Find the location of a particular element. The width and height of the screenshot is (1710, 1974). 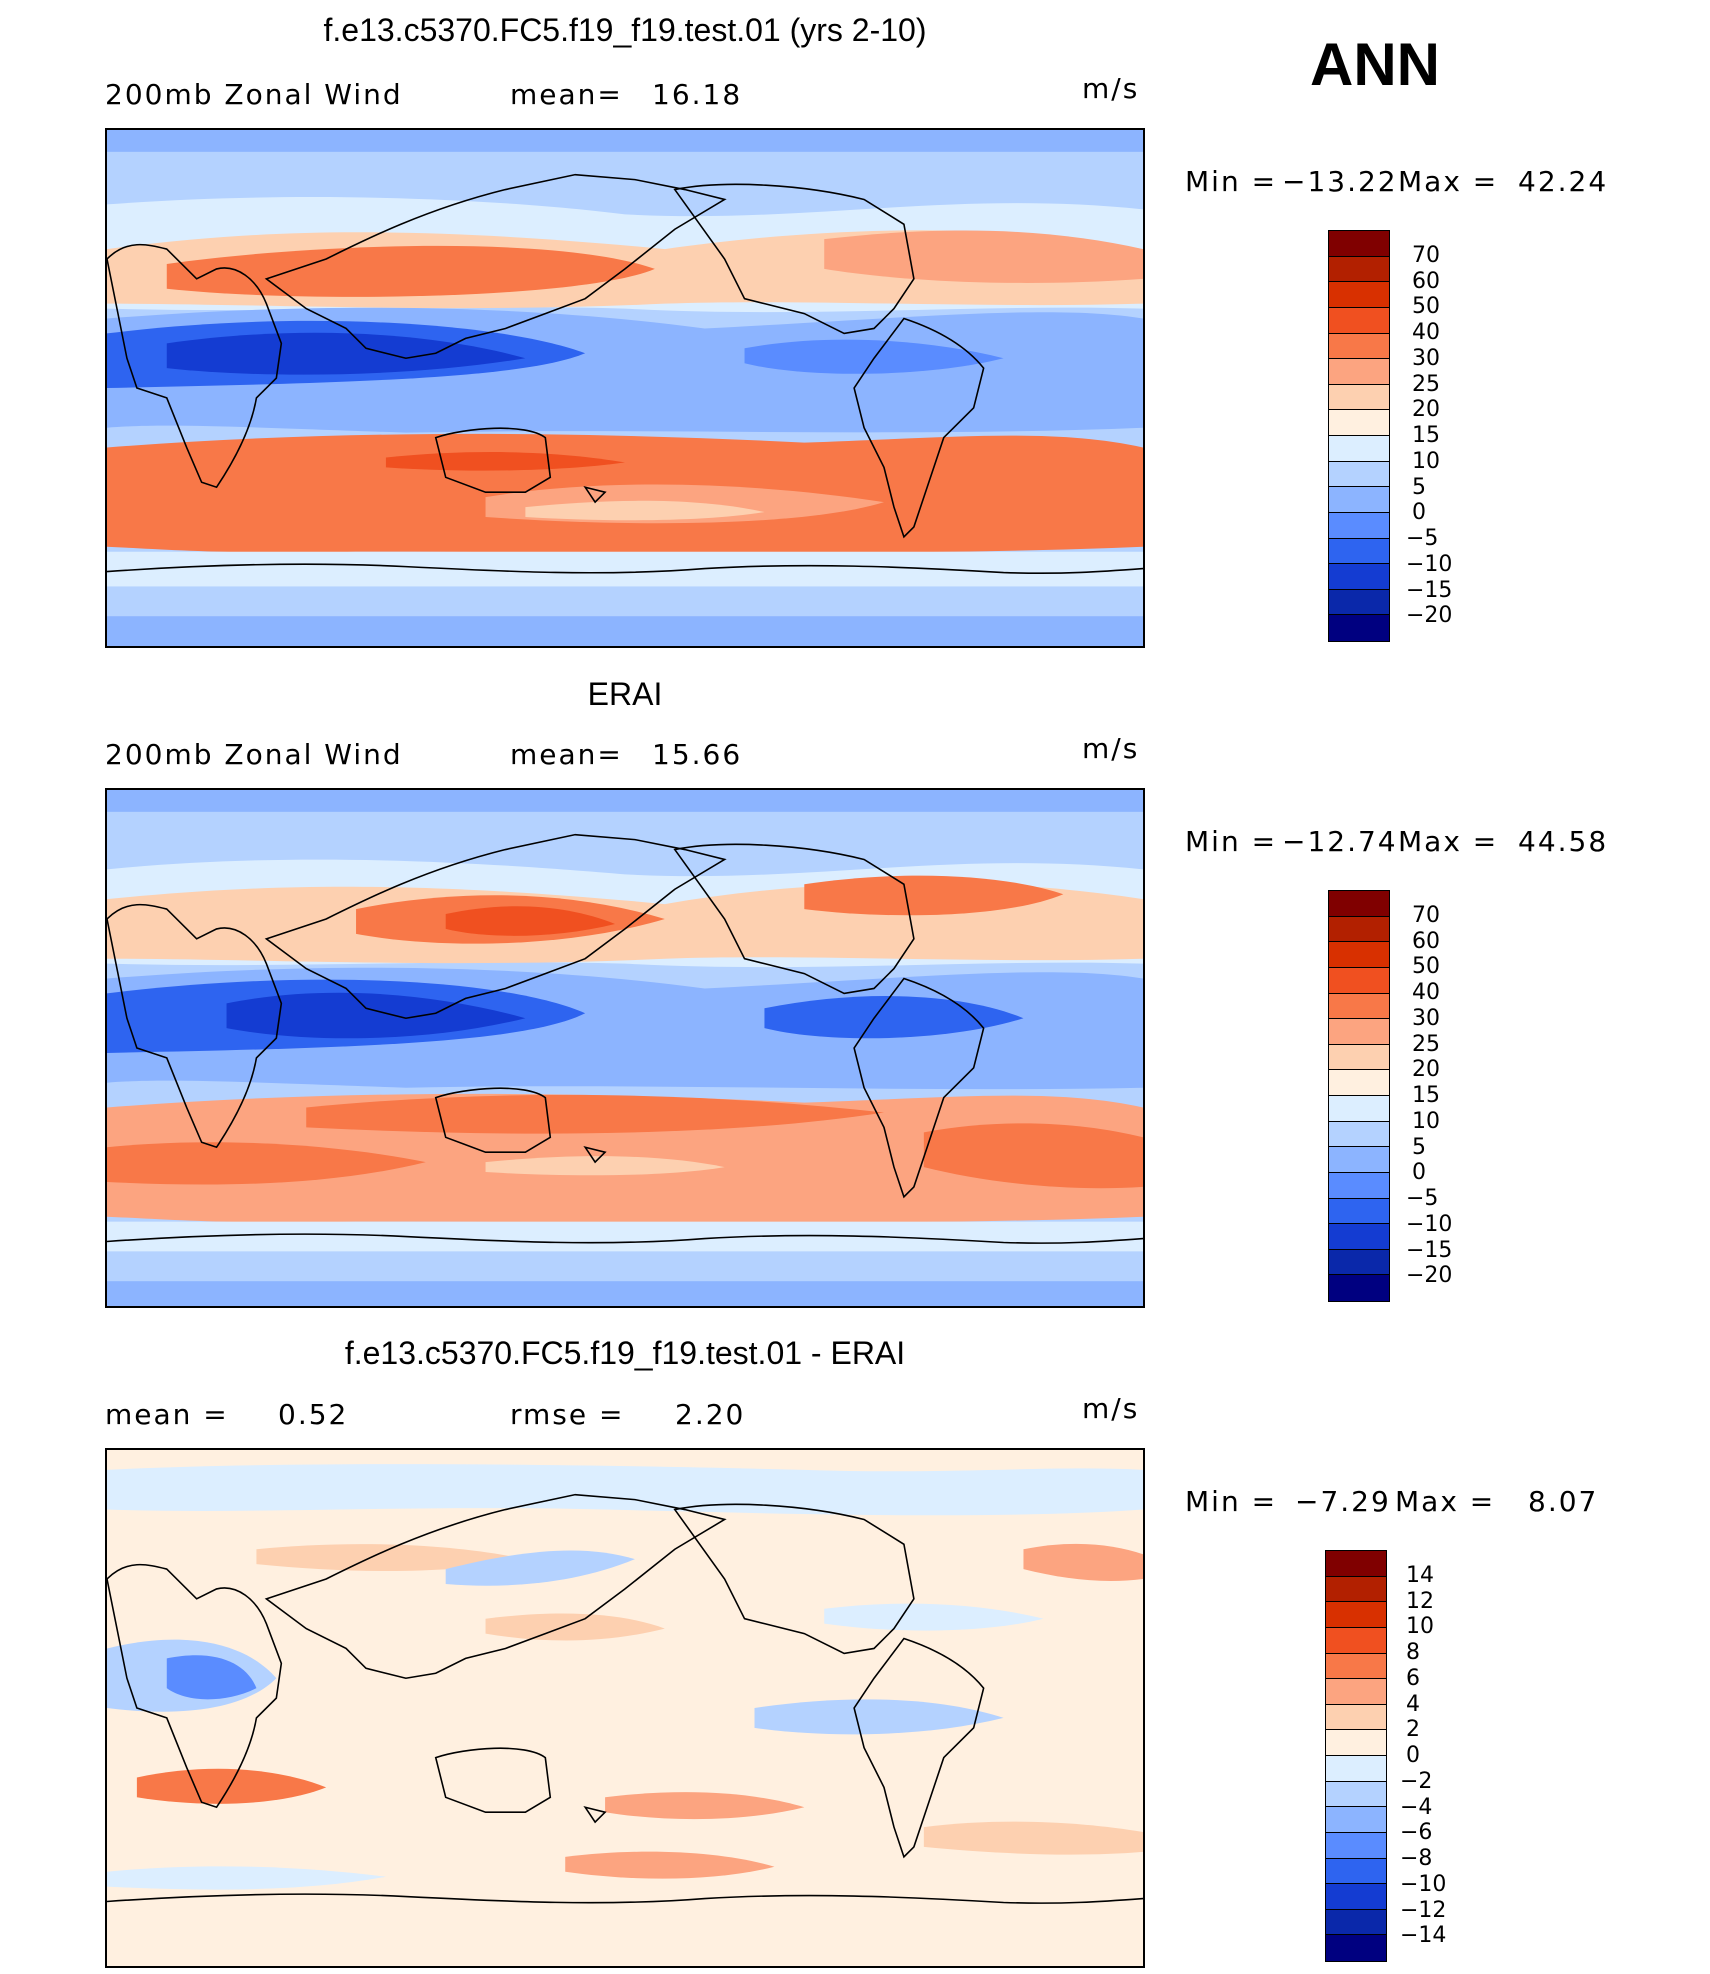

panel2-units: m/s is located at coordinates (1111, 748).